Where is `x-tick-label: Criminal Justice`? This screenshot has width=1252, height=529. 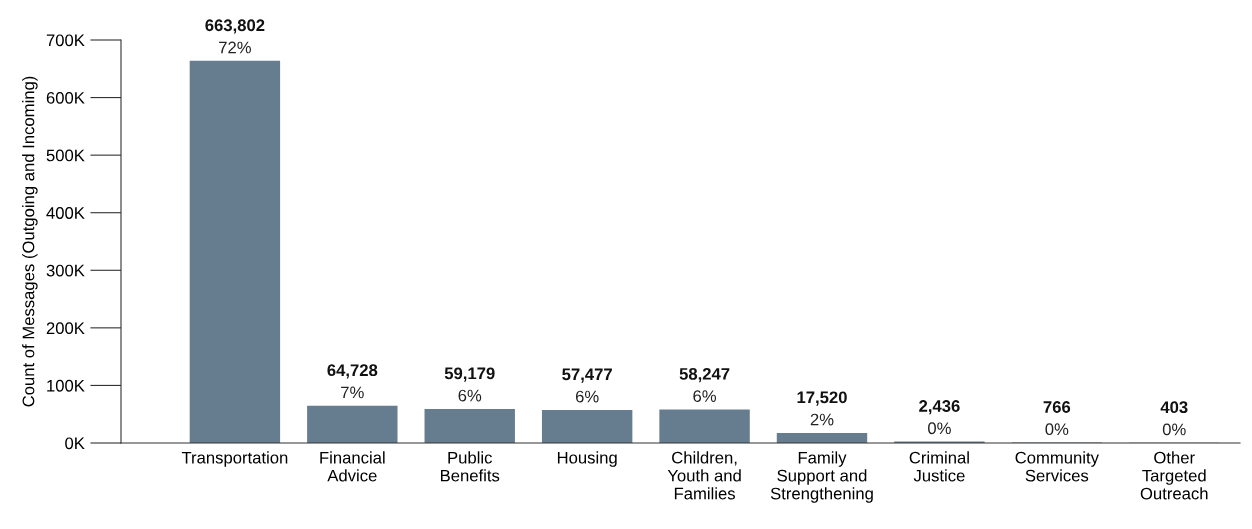
x-tick-label: Criminal Justice is located at coordinates (939, 466).